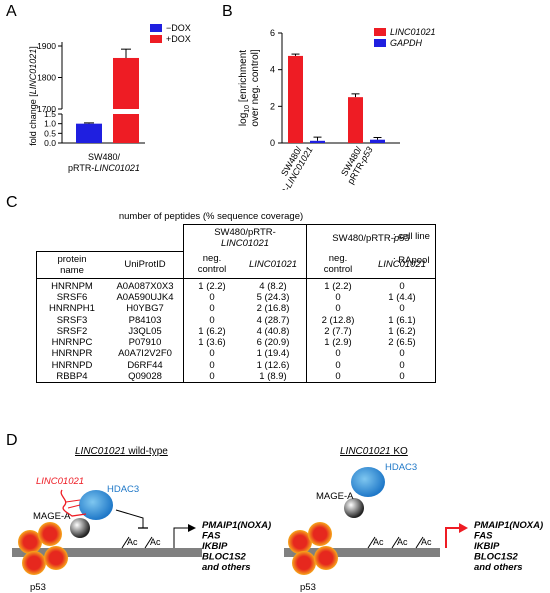 This screenshot has height=593, width=550. I want to click on y-label-part: 10, so click(247, 109).